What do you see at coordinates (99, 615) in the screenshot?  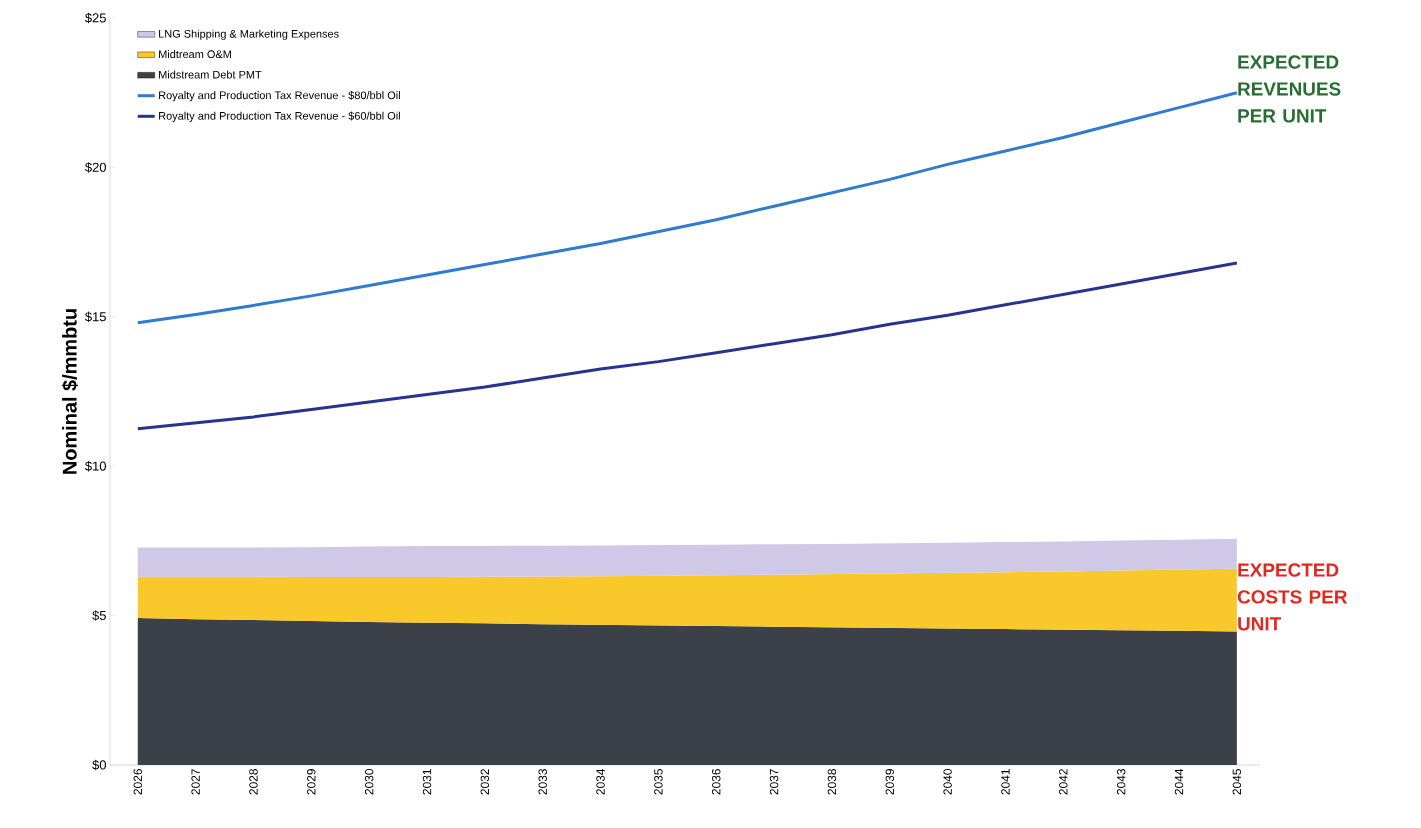 I see `y-tick-label: $5` at bounding box center [99, 615].